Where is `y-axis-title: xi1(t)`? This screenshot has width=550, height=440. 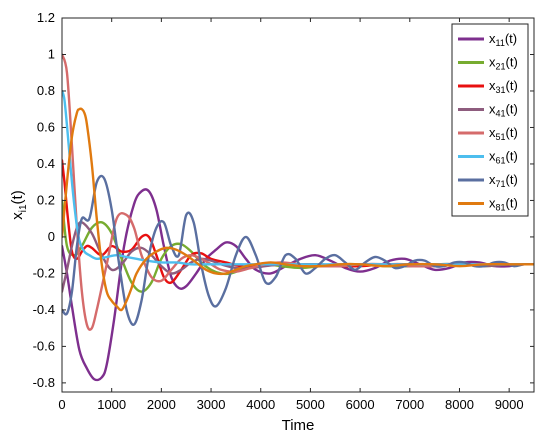
y-axis-title: xi1(t) is located at coordinates (19, 204).